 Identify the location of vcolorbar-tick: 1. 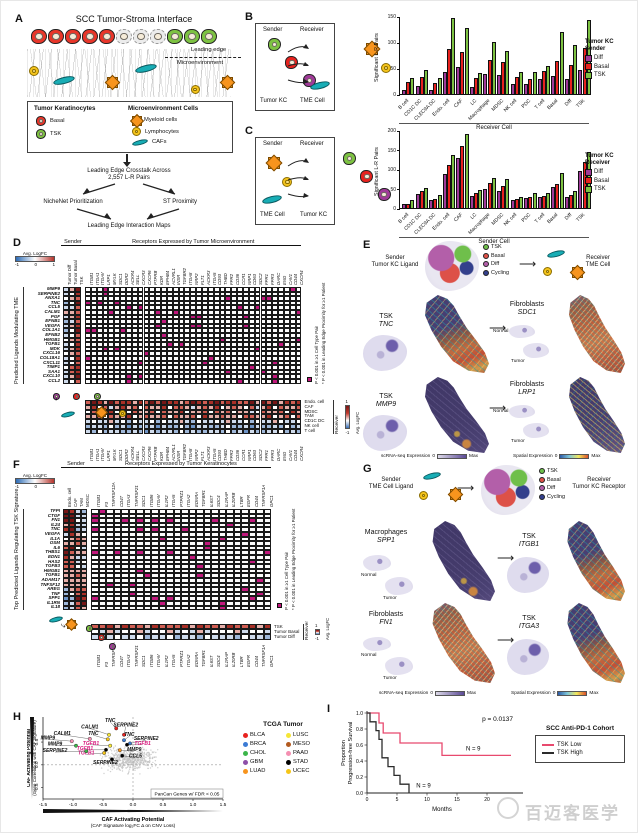
(346, 401).